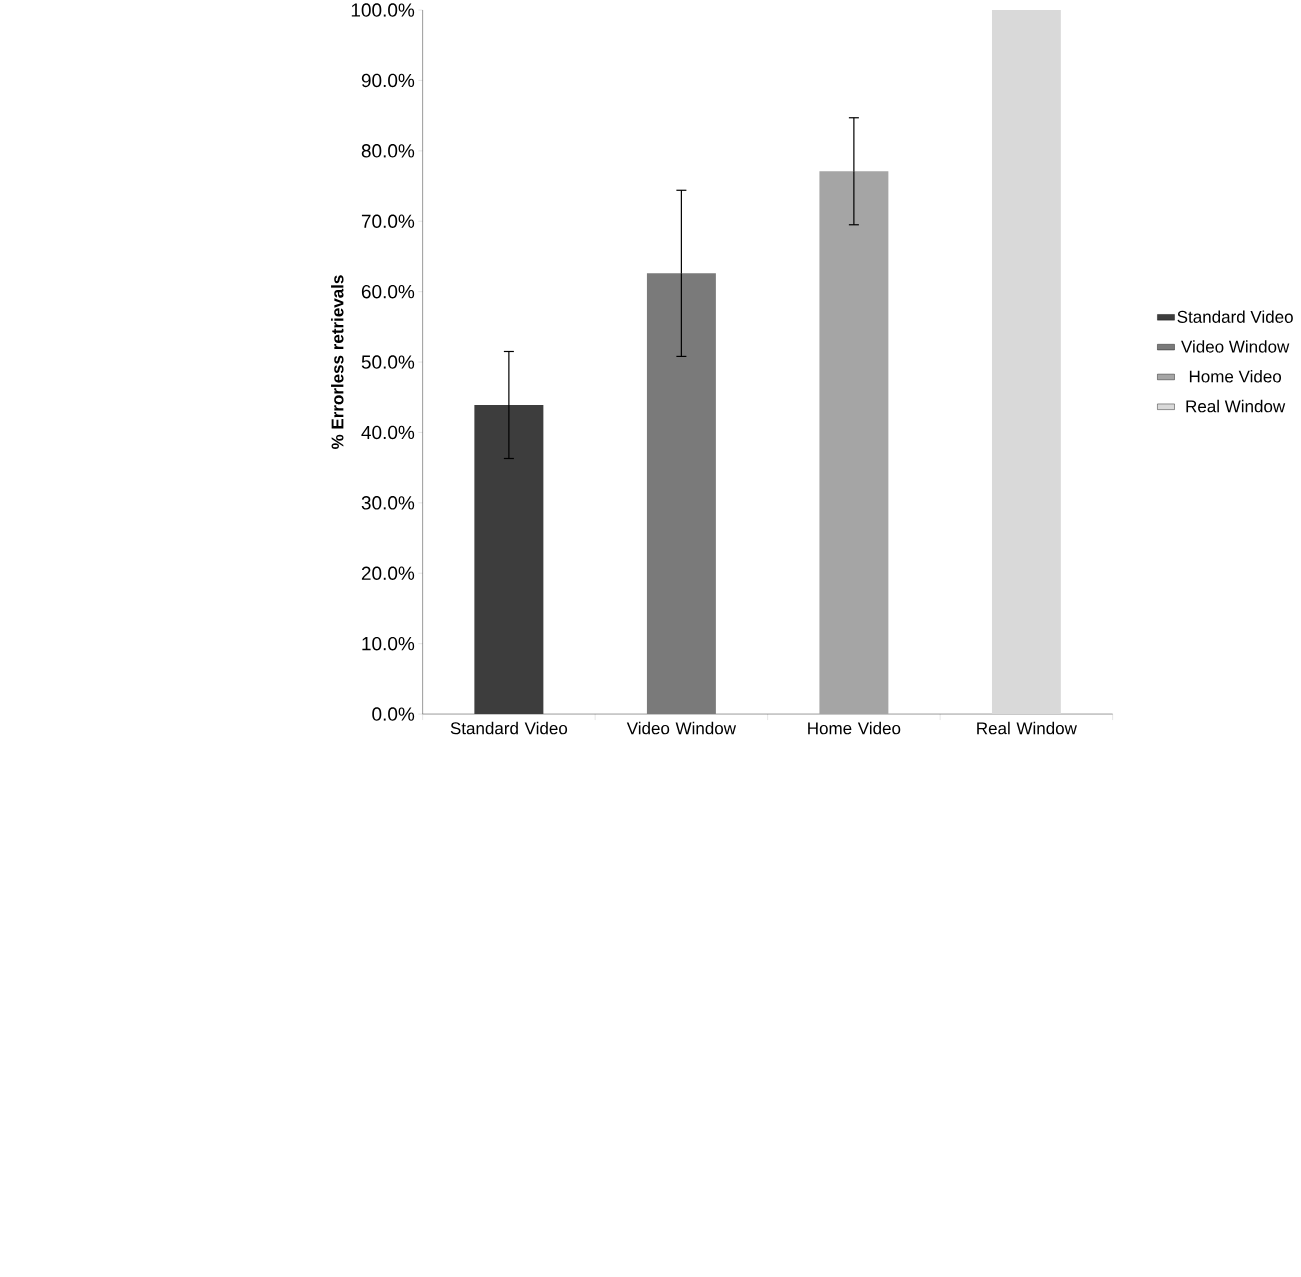 The width and height of the screenshot is (1301, 1277). Describe the element at coordinates (1235, 346) in the screenshot. I see `legend-label: Video Window` at that location.